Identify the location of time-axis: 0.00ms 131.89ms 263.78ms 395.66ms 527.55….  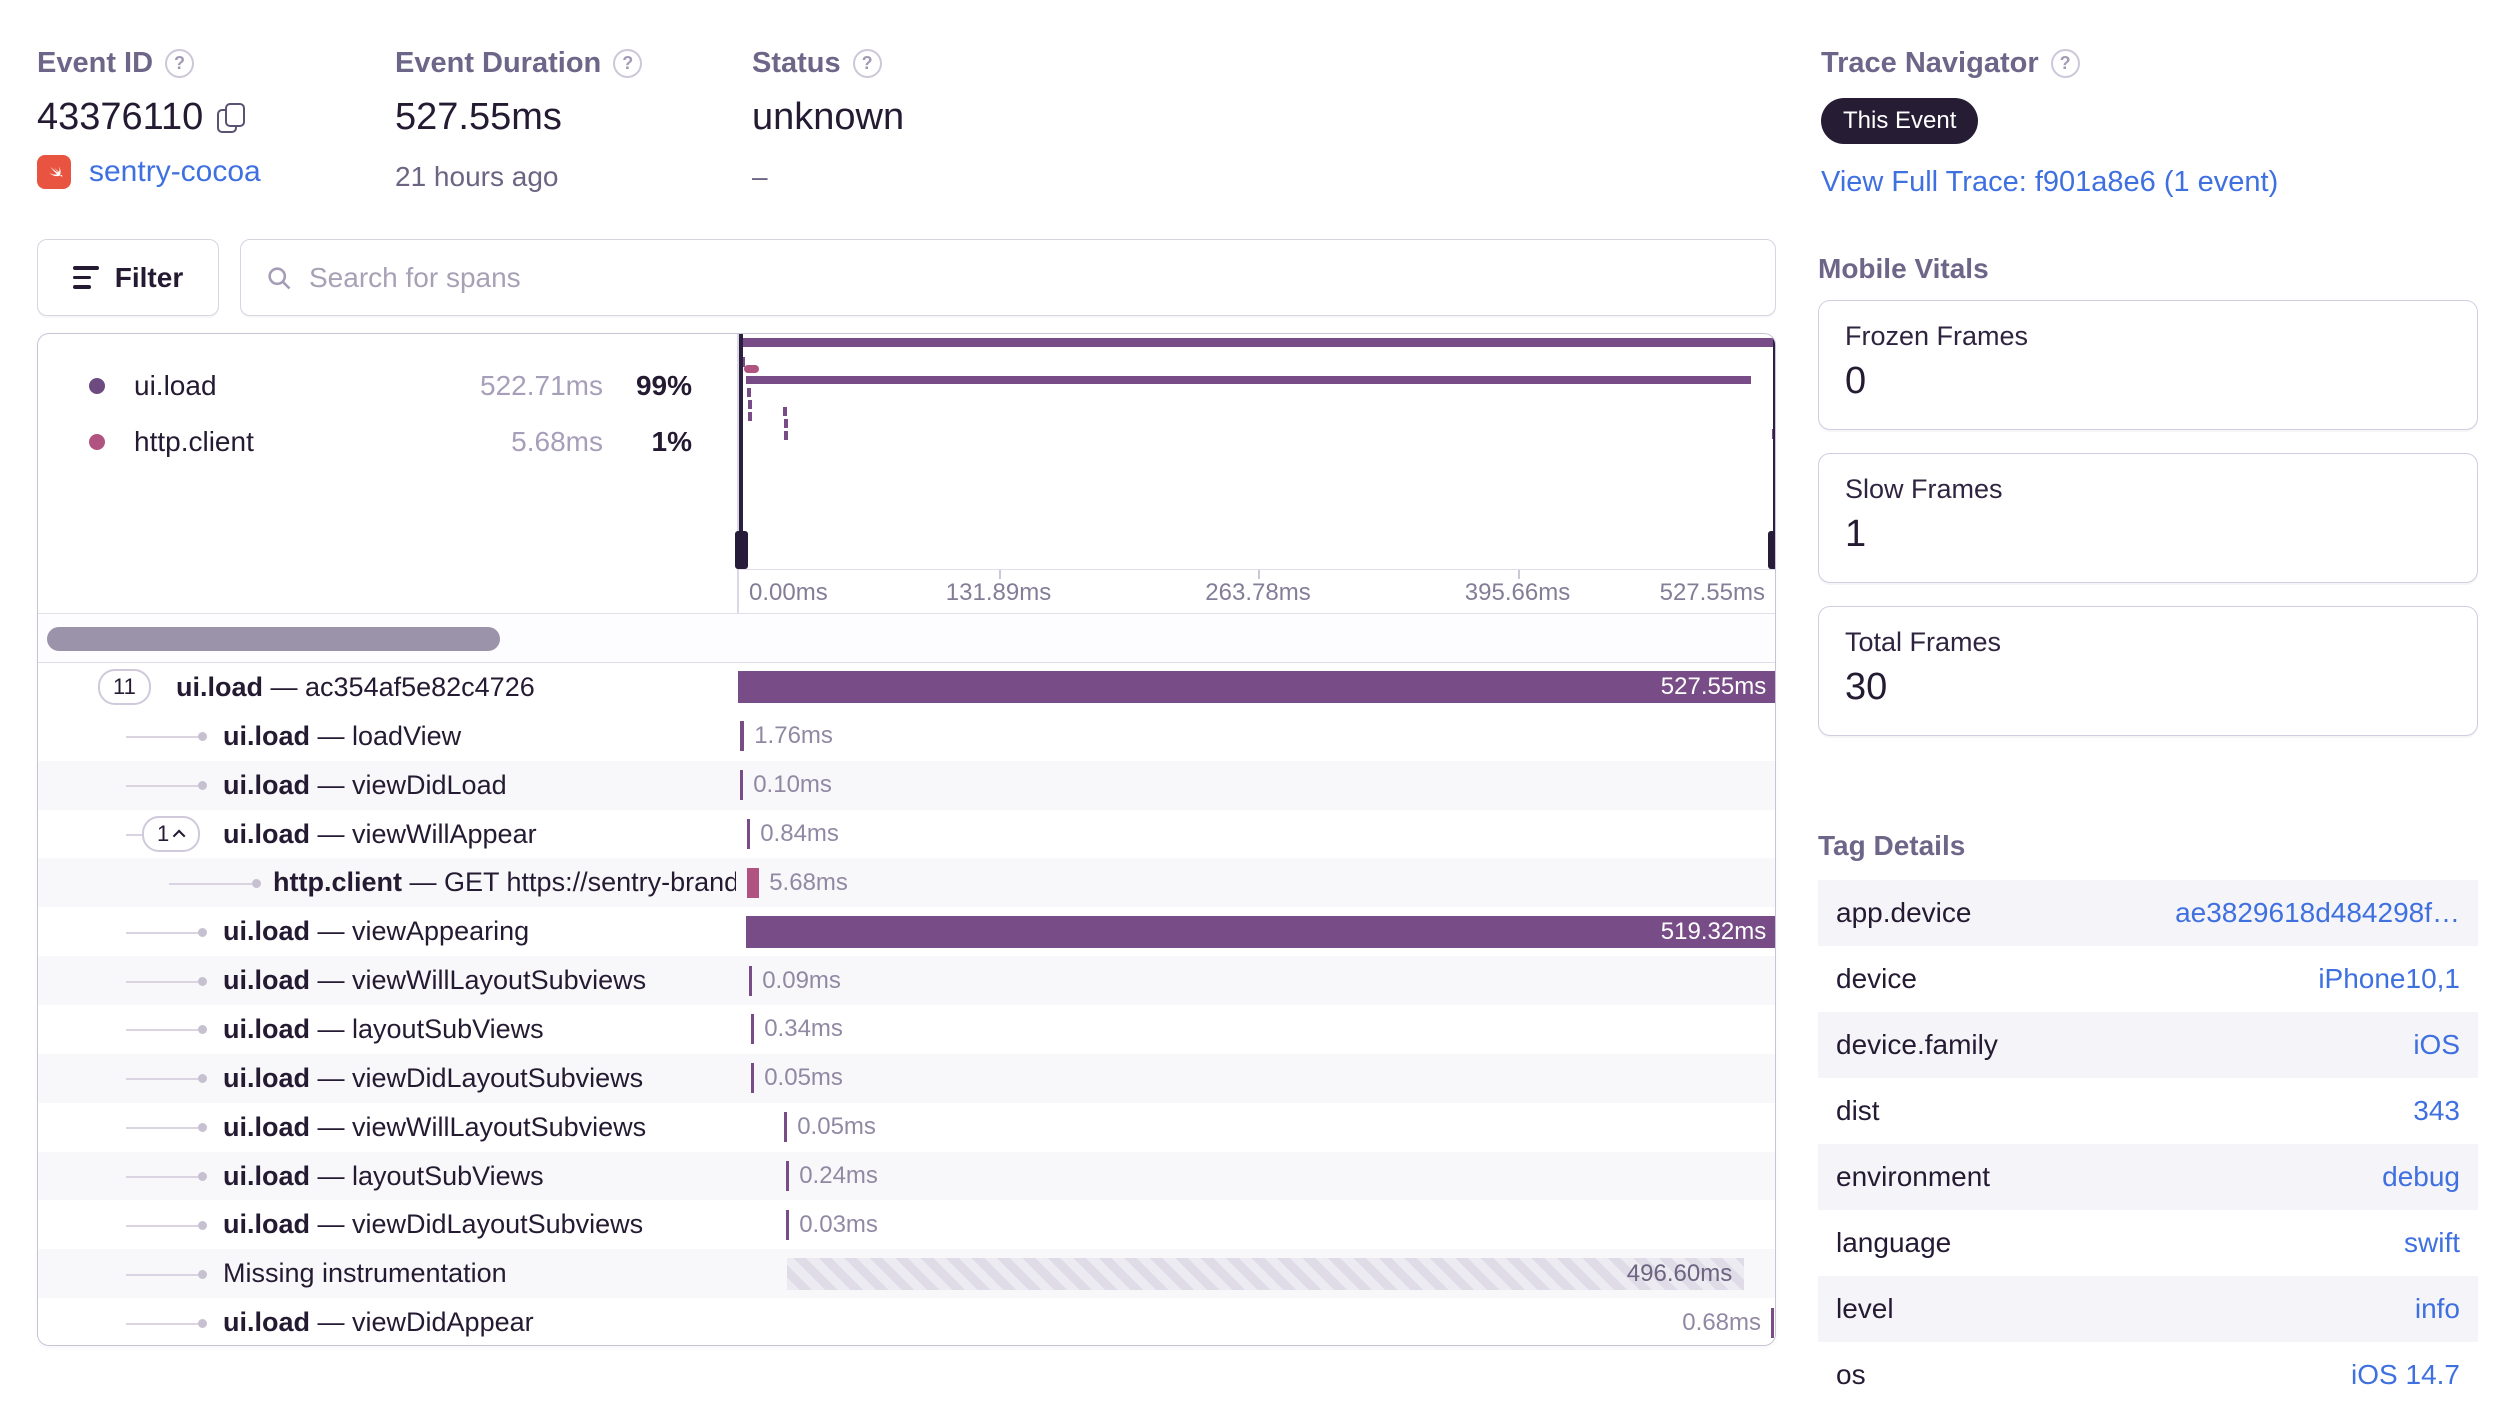
(1257, 591).